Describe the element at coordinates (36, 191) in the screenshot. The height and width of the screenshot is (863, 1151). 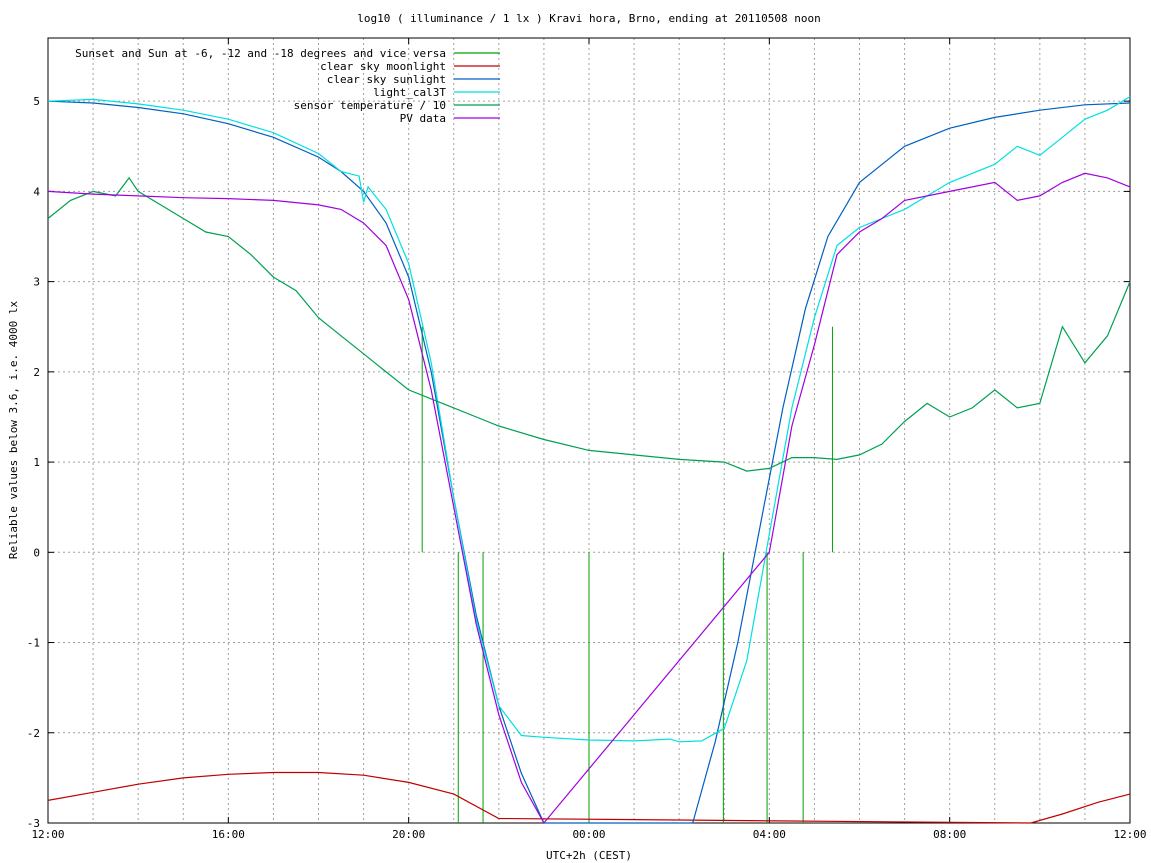
I see `y-tick-label: 4` at that location.